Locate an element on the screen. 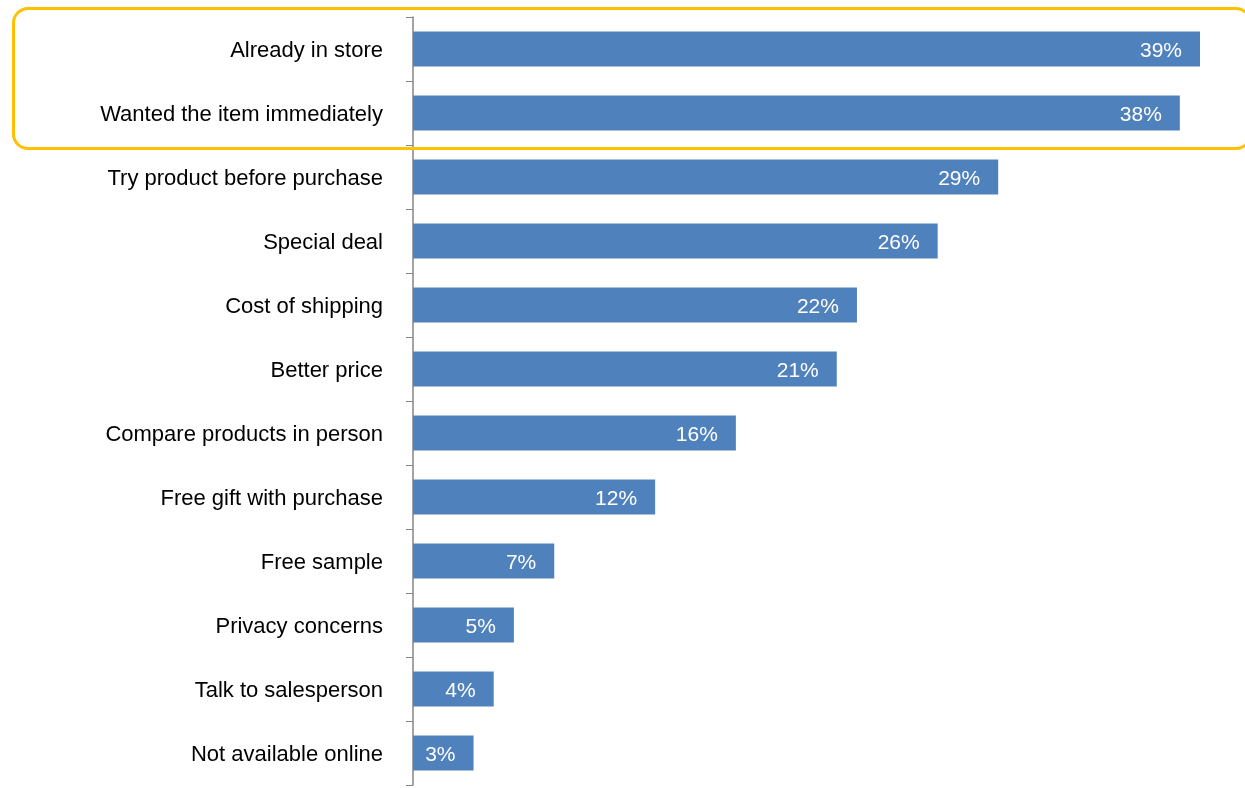 The height and width of the screenshot is (788, 1245). y-tick-label: Talk to salesperson is located at coordinates (288, 689).